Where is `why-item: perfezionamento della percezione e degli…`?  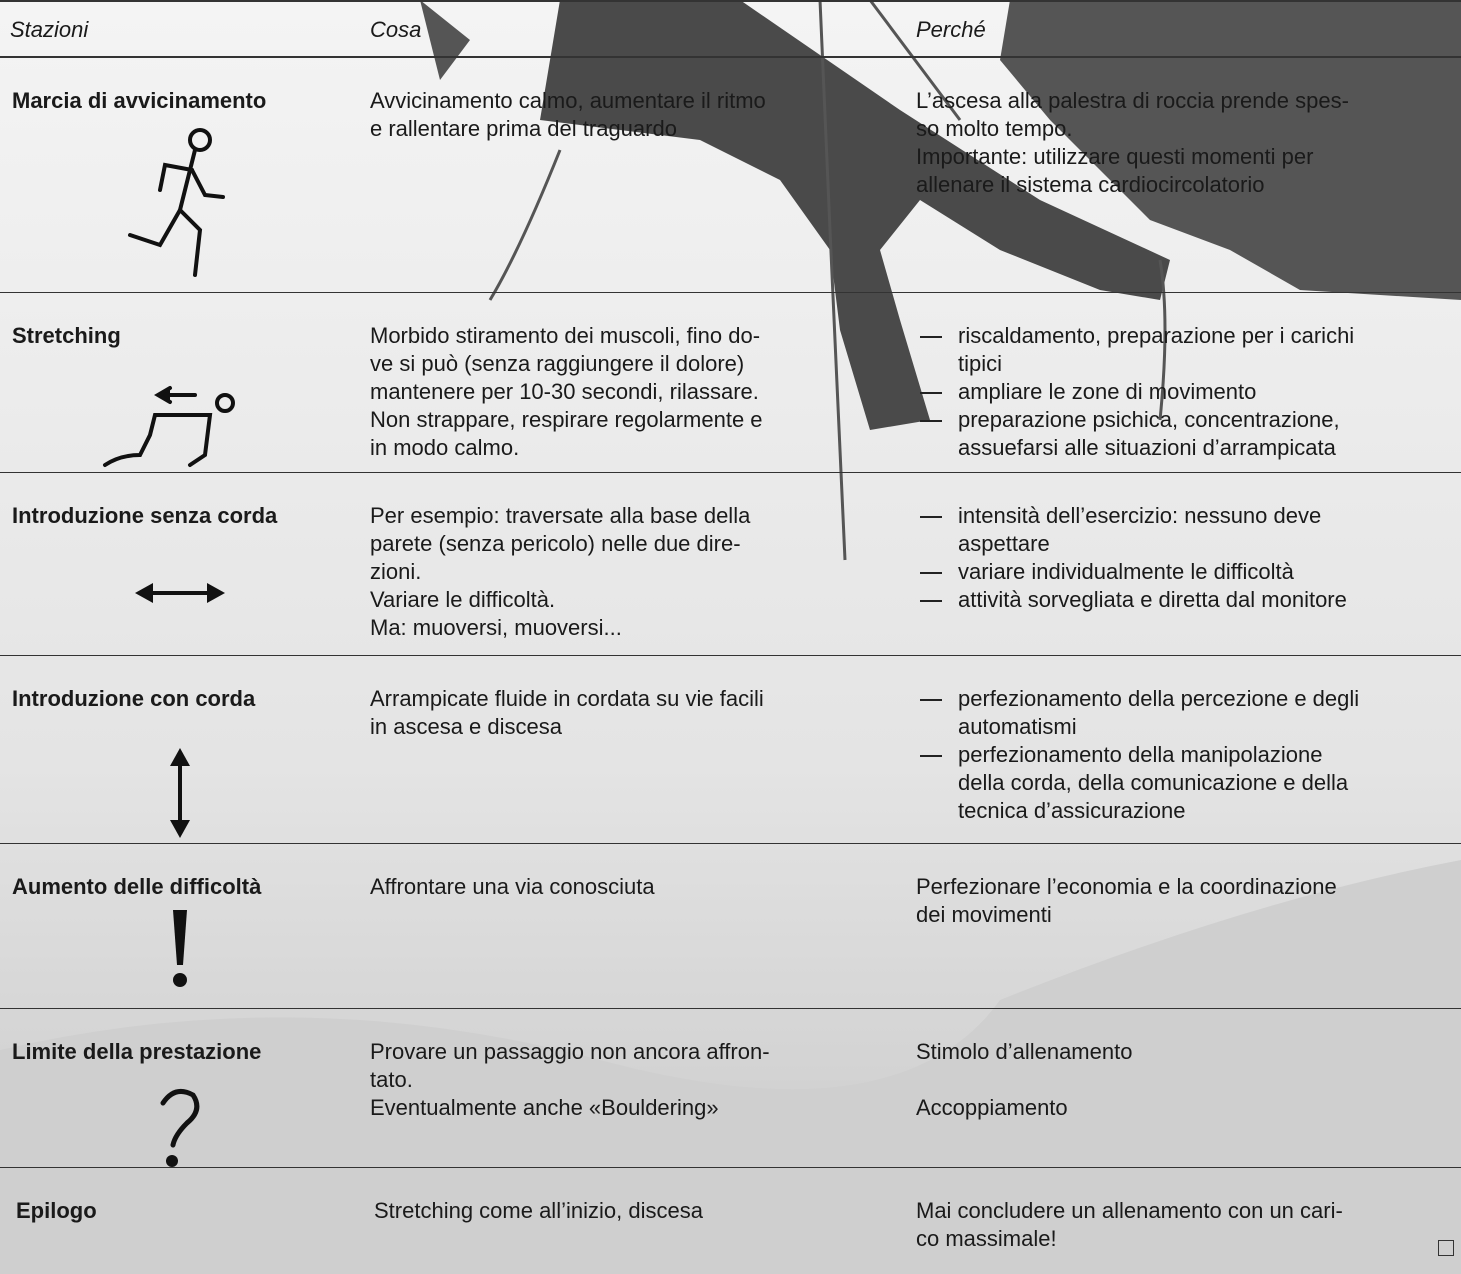 why-item: perfezionamento della percezione e degli… is located at coordinates (1186, 713).